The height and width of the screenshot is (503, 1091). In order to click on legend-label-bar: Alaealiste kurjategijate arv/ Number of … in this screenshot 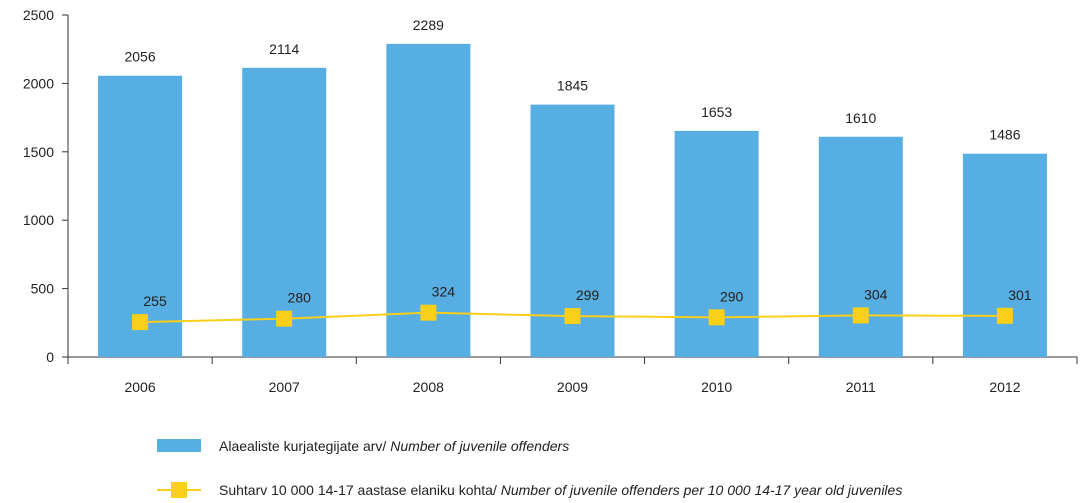, I will do `click(394, 446)`.